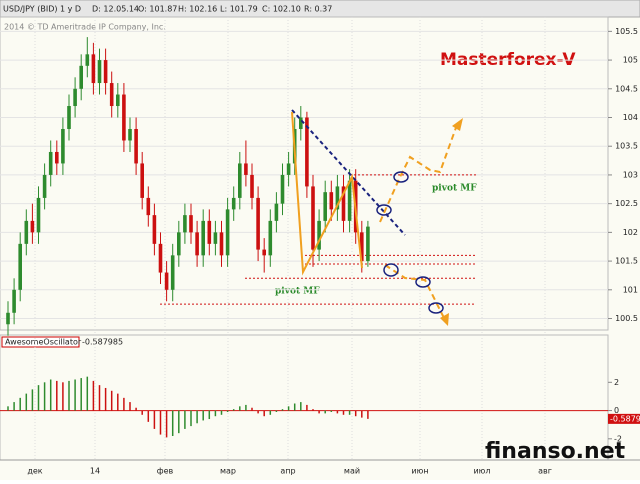  I want to click on x-tick-label: мар, so click(228, 471).